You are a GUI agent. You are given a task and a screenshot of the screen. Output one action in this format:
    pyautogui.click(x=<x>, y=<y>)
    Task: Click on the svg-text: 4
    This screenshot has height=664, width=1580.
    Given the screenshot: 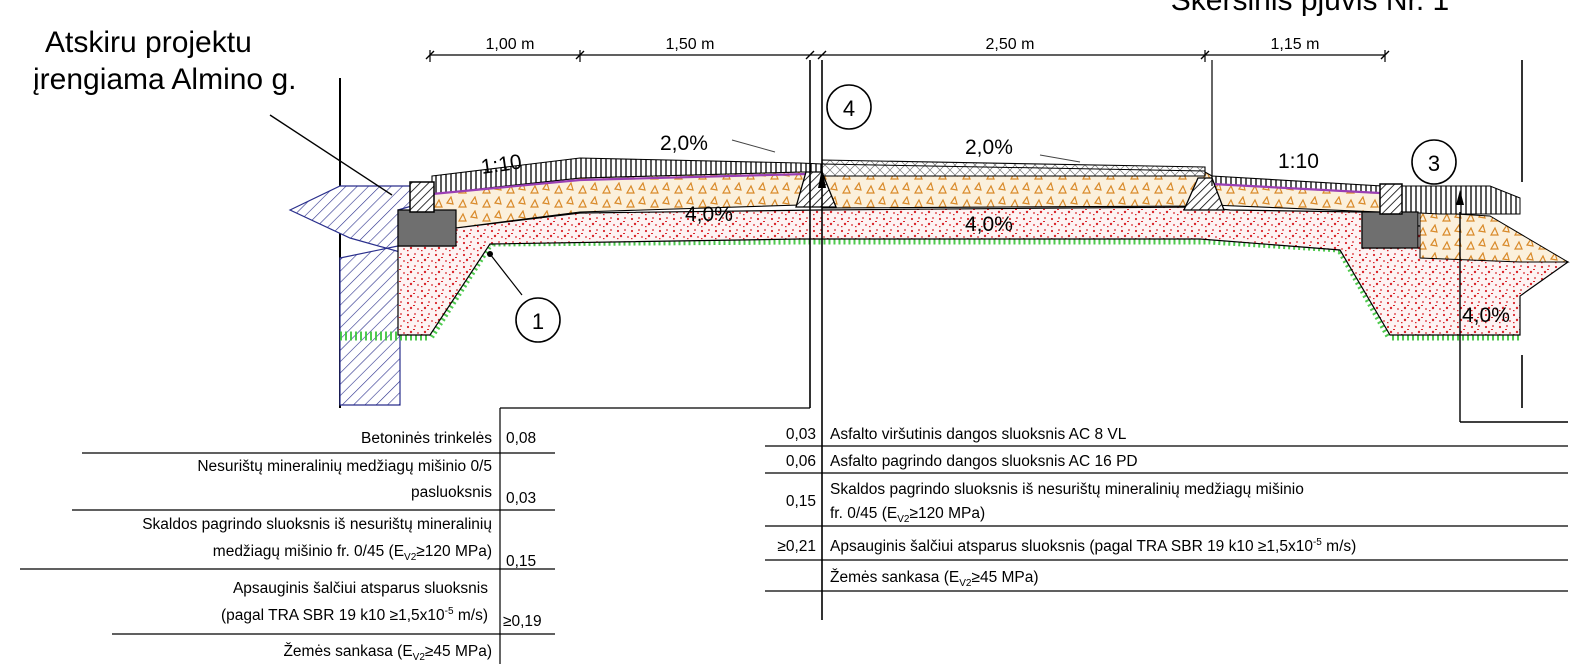 What is the action you would take?
    pyautogui.click(x=849, y=108)
    